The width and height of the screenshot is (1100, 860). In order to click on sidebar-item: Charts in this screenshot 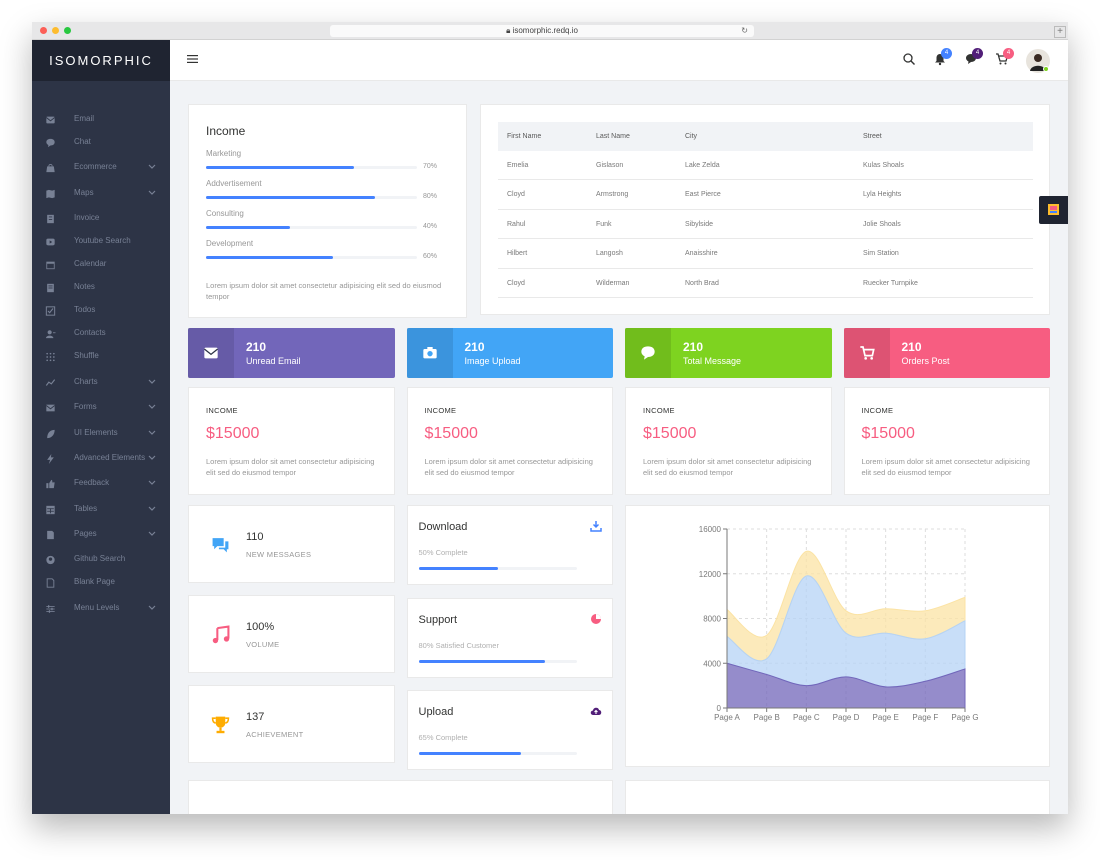, I will do `click(101, 383)`.